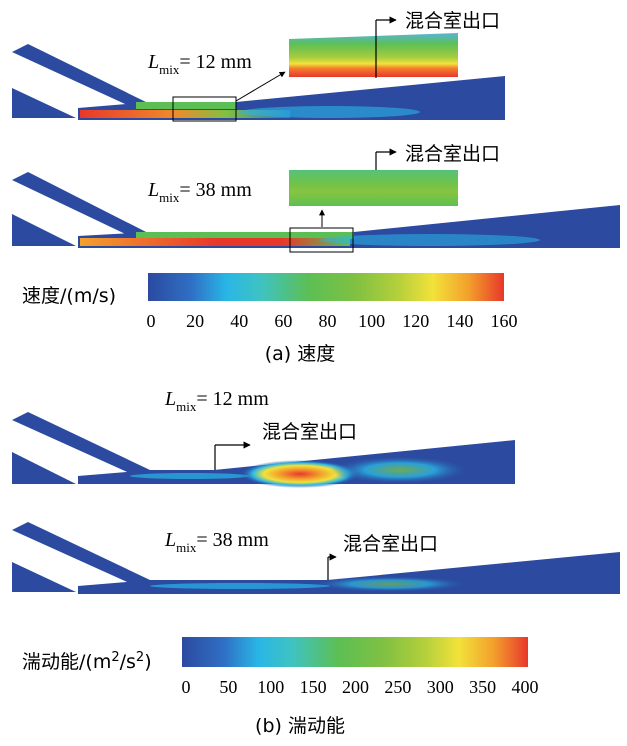 Image resolution: width=627 pixels, height=746 pixels. What do you see at coordinates (355, 687) in the screenshot?
I see `colorbar-tick-label: 200` at bounding box center [355, 687].